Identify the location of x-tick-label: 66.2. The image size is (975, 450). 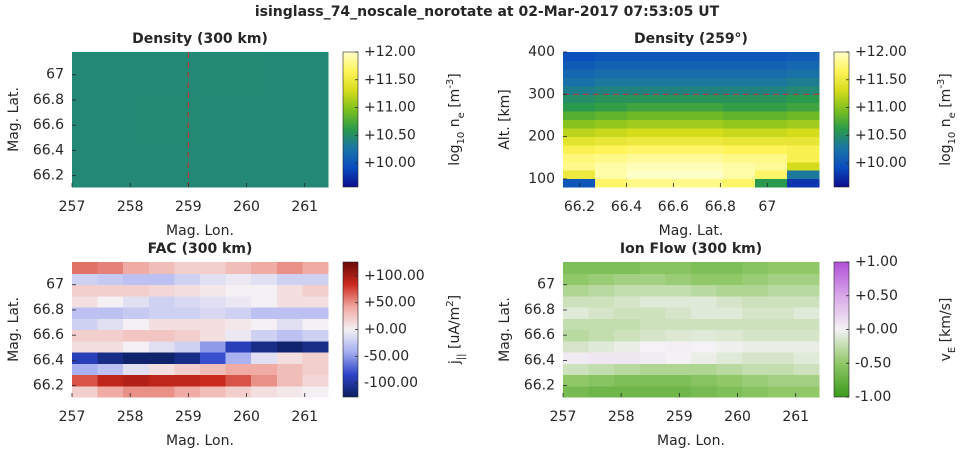
(579, 207).